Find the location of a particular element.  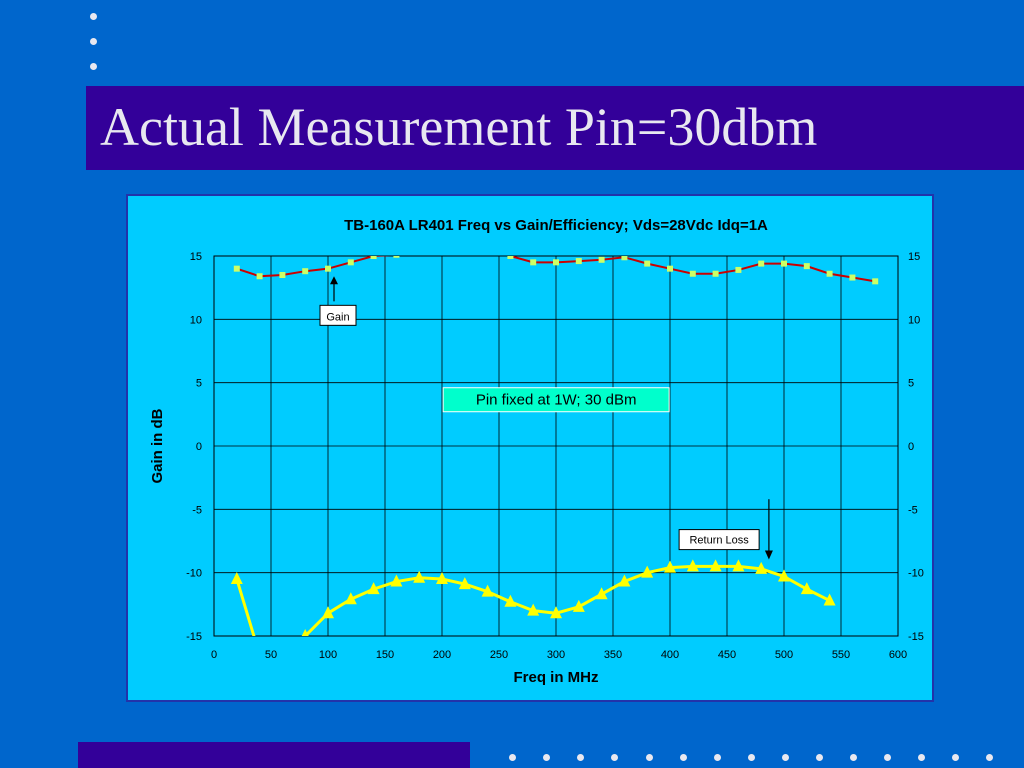

x-tick-label: 450 is located at coordinates (727, 655).